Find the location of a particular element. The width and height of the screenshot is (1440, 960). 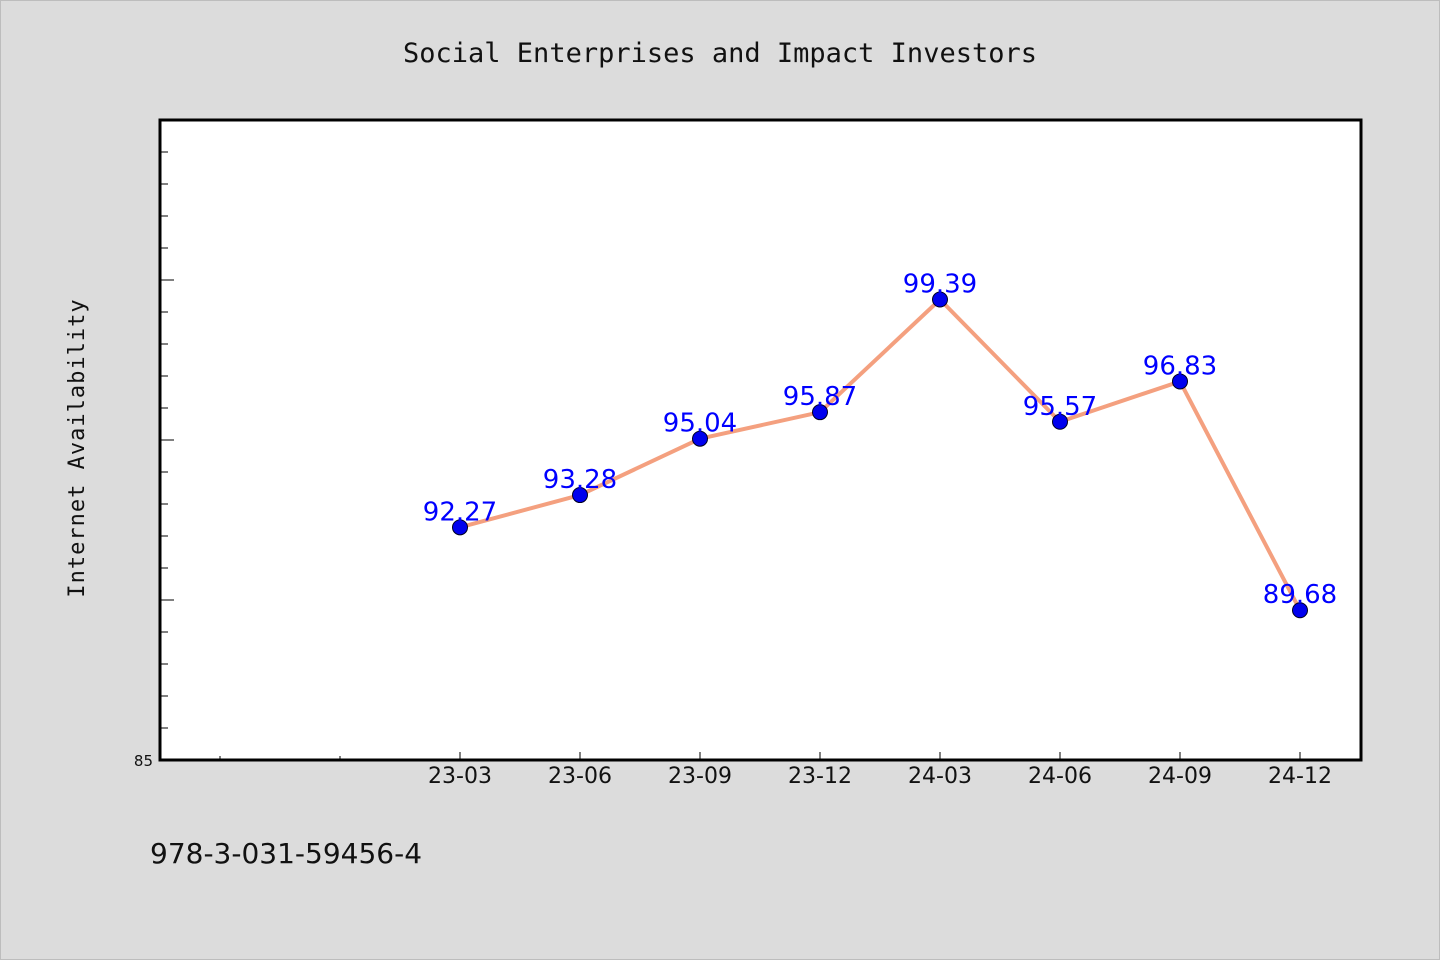

y-tick-label: 85 is located at coordinates (143, 761).